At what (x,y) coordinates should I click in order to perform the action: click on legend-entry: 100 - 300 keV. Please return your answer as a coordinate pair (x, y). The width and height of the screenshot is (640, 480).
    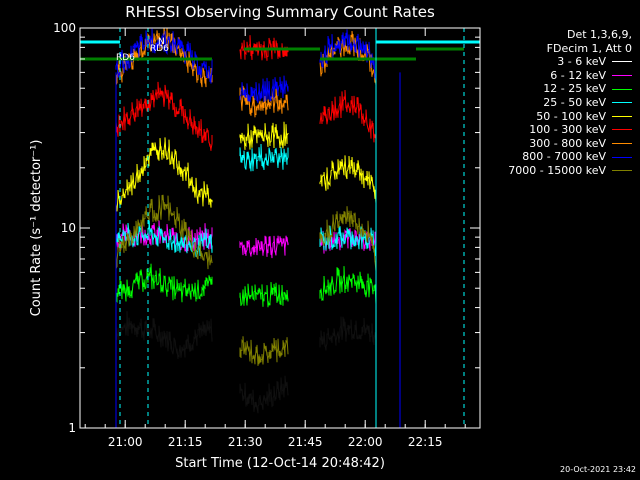
    Looking at the image, I should click on (555, 130).